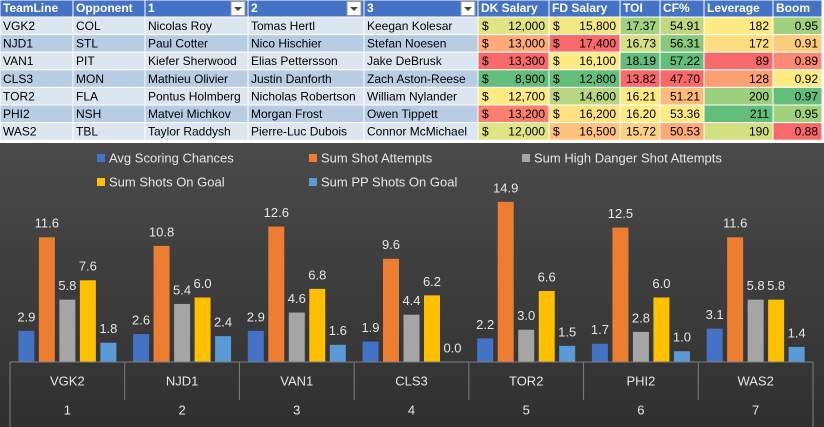 This screenshot has width=824, height=427. I want to click on table-cell, so click(797, 131).